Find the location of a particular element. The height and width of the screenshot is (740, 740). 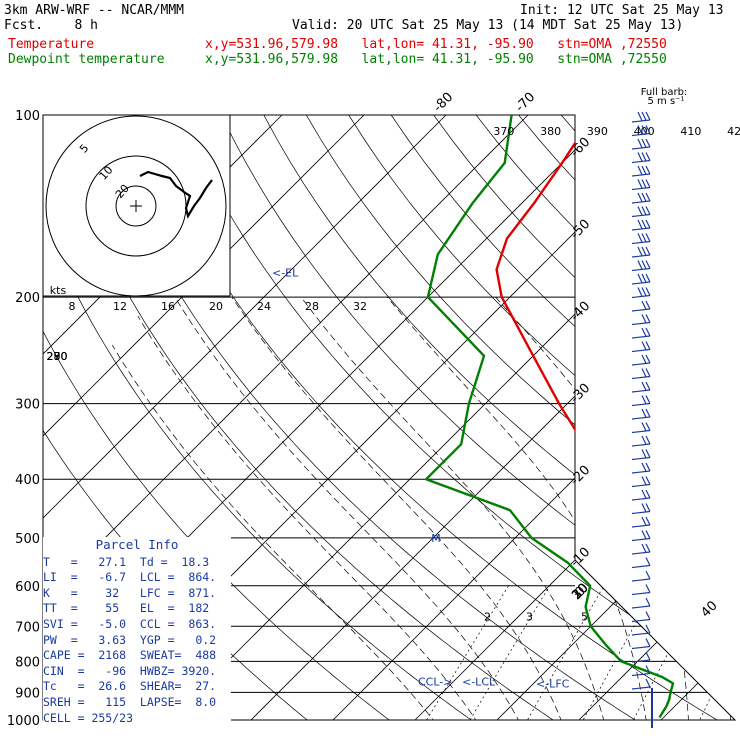

parcel-row-7: CAPE = 2168 SWEAT= 488 is located at coordinates (130, 655).